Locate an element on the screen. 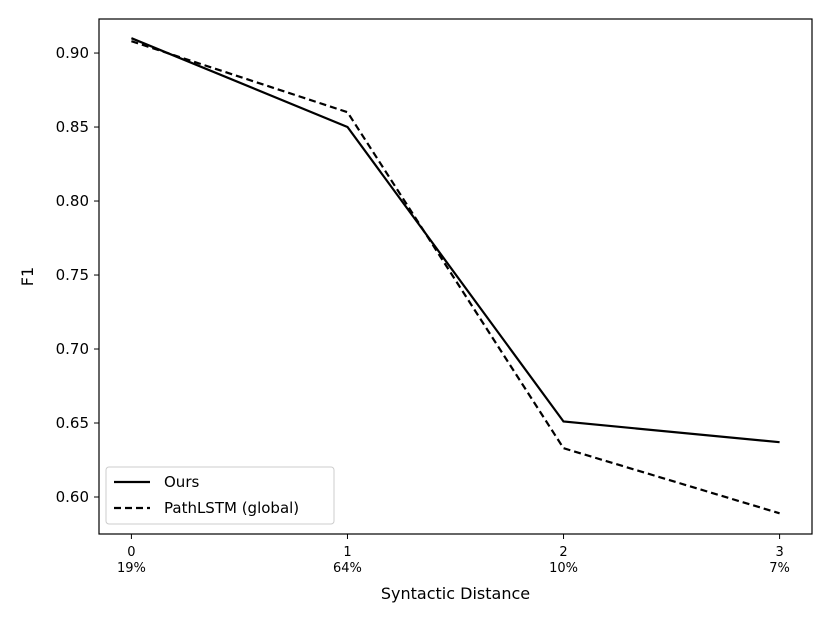 The image size is (830, 623). y-tick-label: 0.85 is located at coordinates (72, 127).